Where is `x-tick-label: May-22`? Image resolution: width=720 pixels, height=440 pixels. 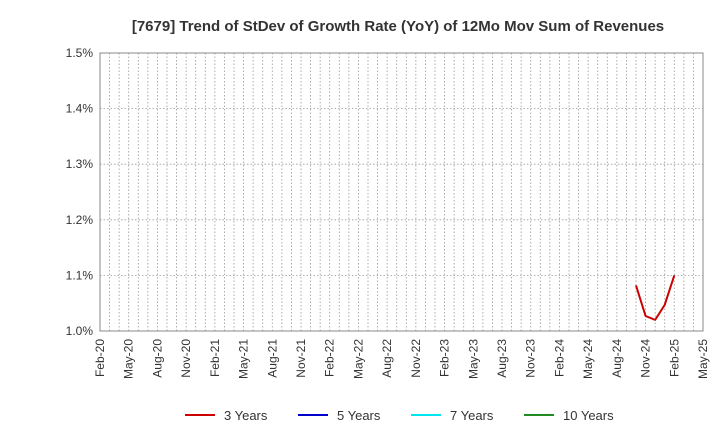
x-tick-label: May-22 is located at coordinates (358, 359).